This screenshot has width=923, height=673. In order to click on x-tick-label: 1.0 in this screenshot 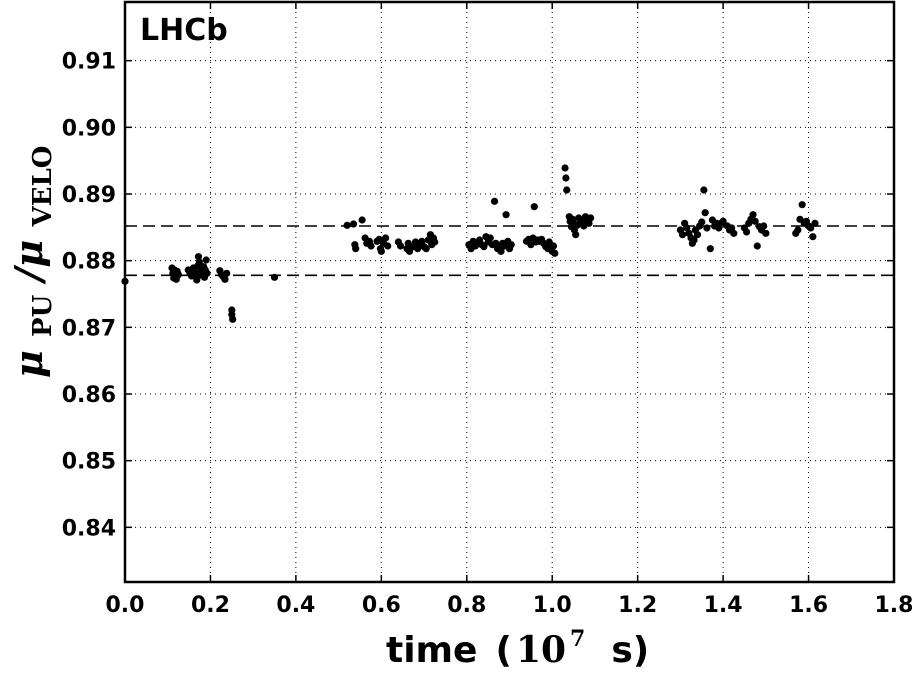, I will do `click(552, 605)`.